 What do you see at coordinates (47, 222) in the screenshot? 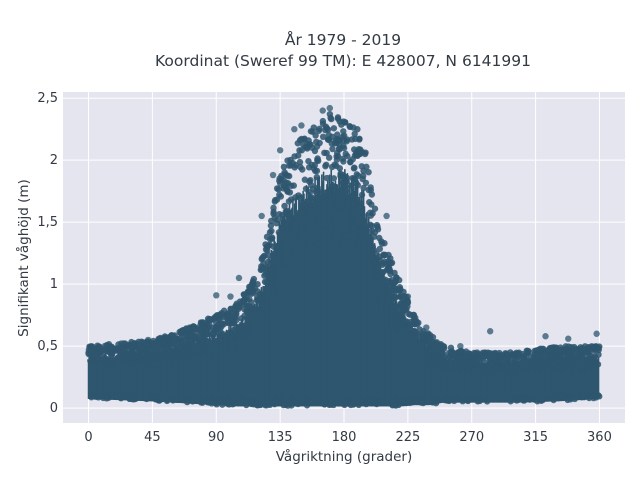
I see `y-tick-label: 1,5` at bounding box center [47, 222].